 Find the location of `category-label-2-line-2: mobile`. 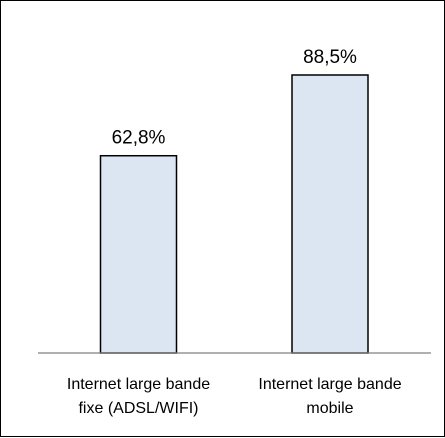

category-label-2-line-2: mobile is located at coordinates (329, 408).